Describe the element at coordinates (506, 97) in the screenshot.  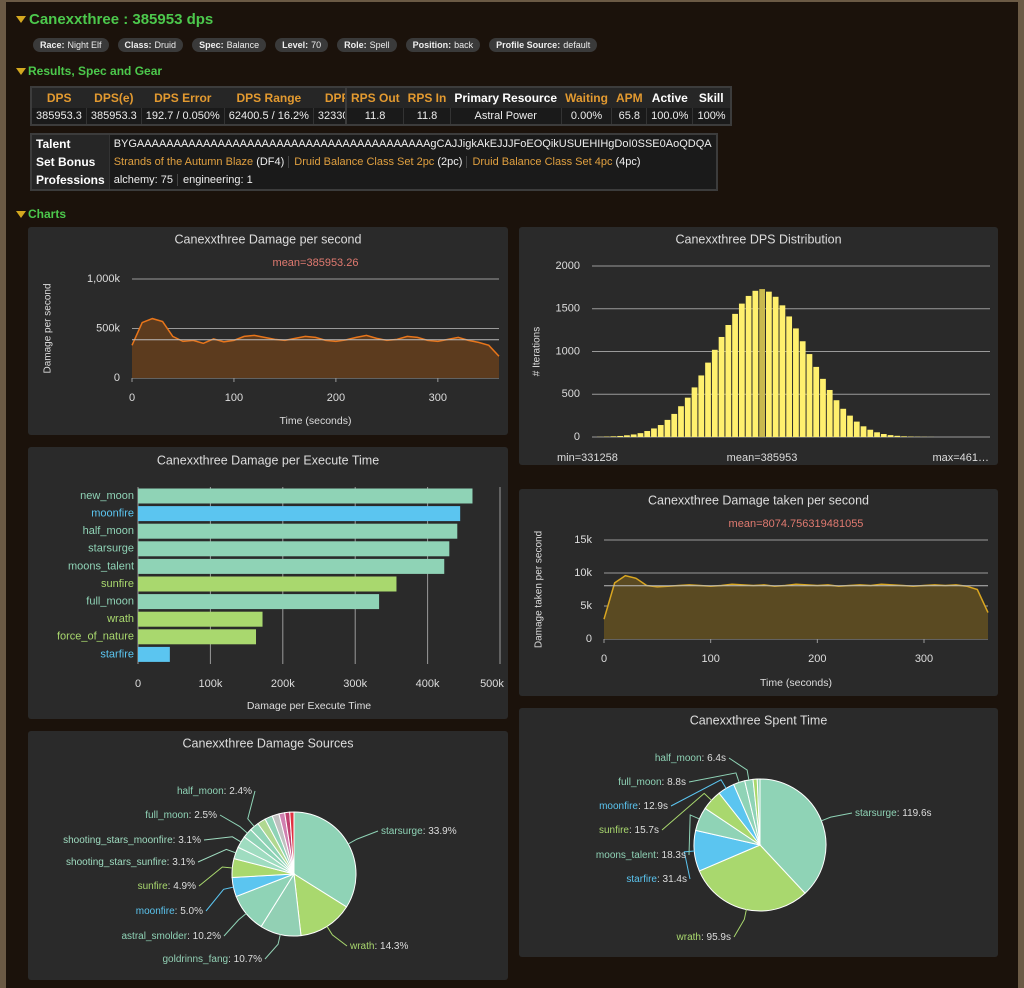
I see `col-header: Primary Resource` at that location.